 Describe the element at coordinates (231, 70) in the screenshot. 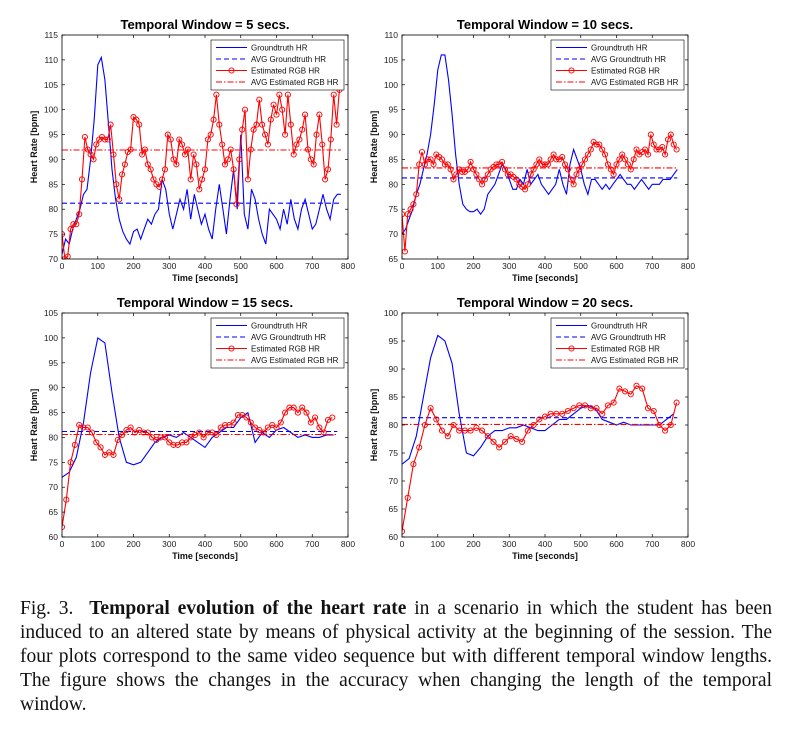

I see `legend-marker` at that location.